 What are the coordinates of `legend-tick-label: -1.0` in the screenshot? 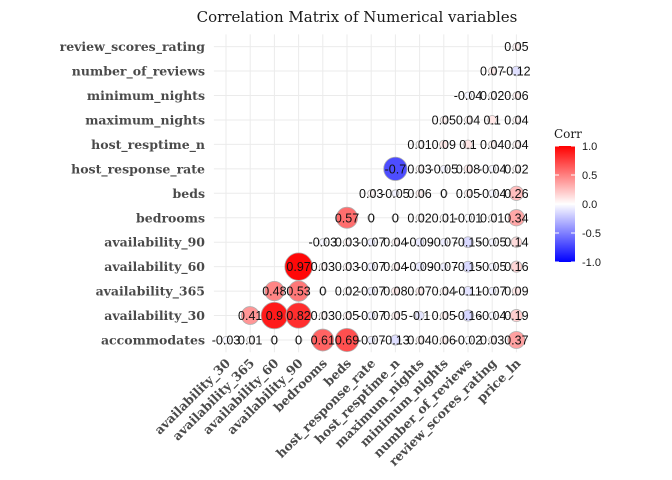 It's located at (591, 263).